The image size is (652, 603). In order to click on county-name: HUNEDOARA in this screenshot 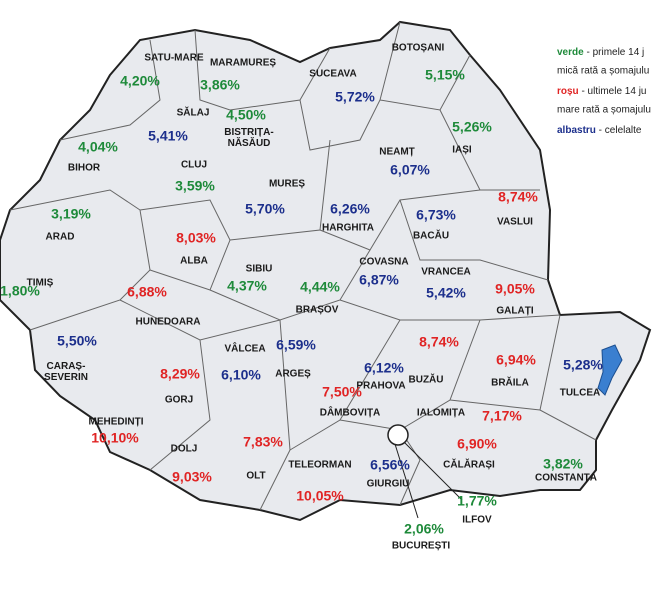, I will do `click(168, 322)`.